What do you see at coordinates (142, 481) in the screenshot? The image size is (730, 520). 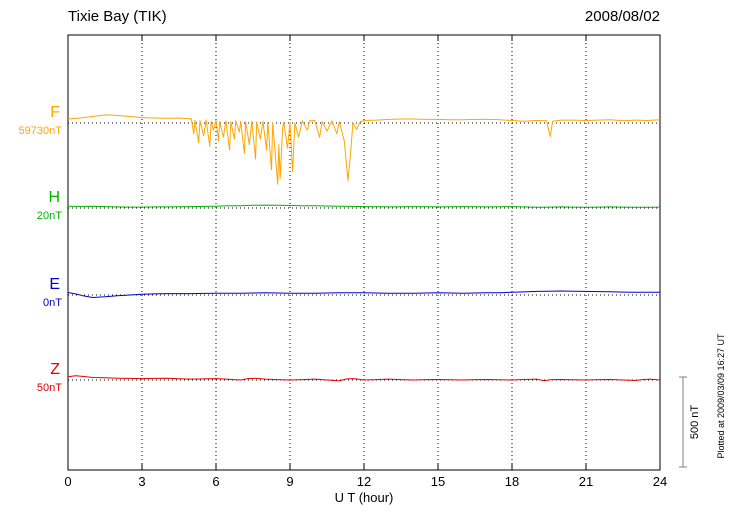 I see `x-tick-label-3: 3` at bounding box center [142, 481].